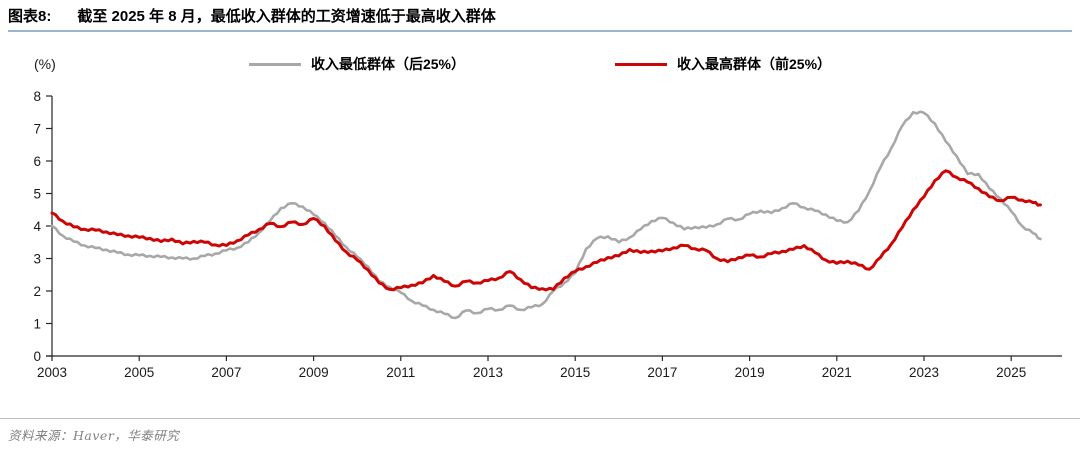  Describe the element at coordinates (37, 226) in the screenshot. I see `svg-text: 4` at that location.